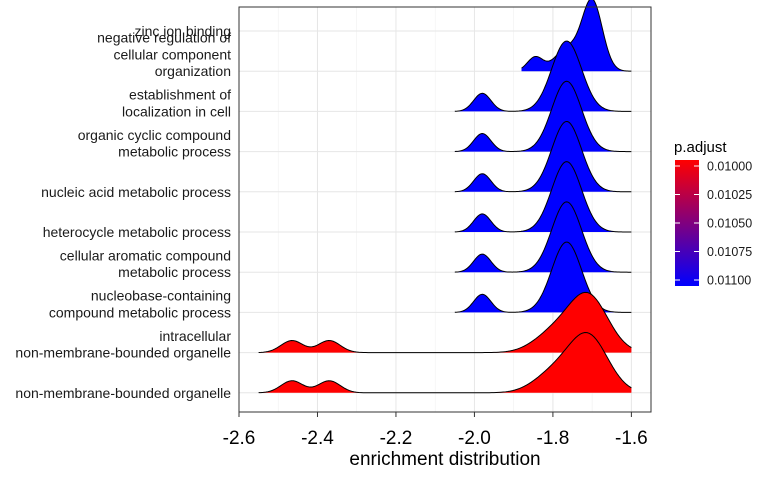 This screenshot has width=770, height=480. I want to click on y-tick-label: nucleobase-containing, so click(161, 296).